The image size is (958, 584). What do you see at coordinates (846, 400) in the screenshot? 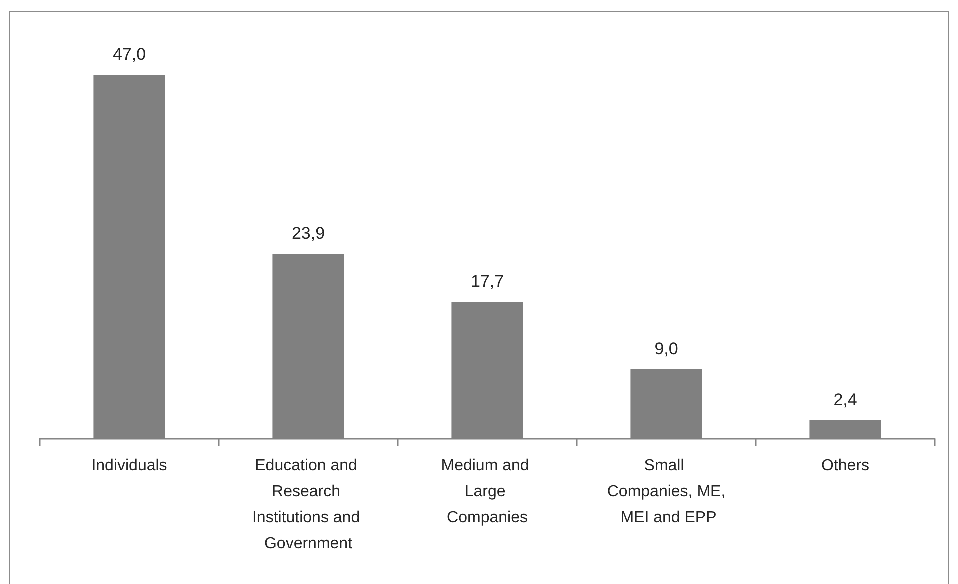
I see `data-label: 2,4` at bounding box center [846, 400].